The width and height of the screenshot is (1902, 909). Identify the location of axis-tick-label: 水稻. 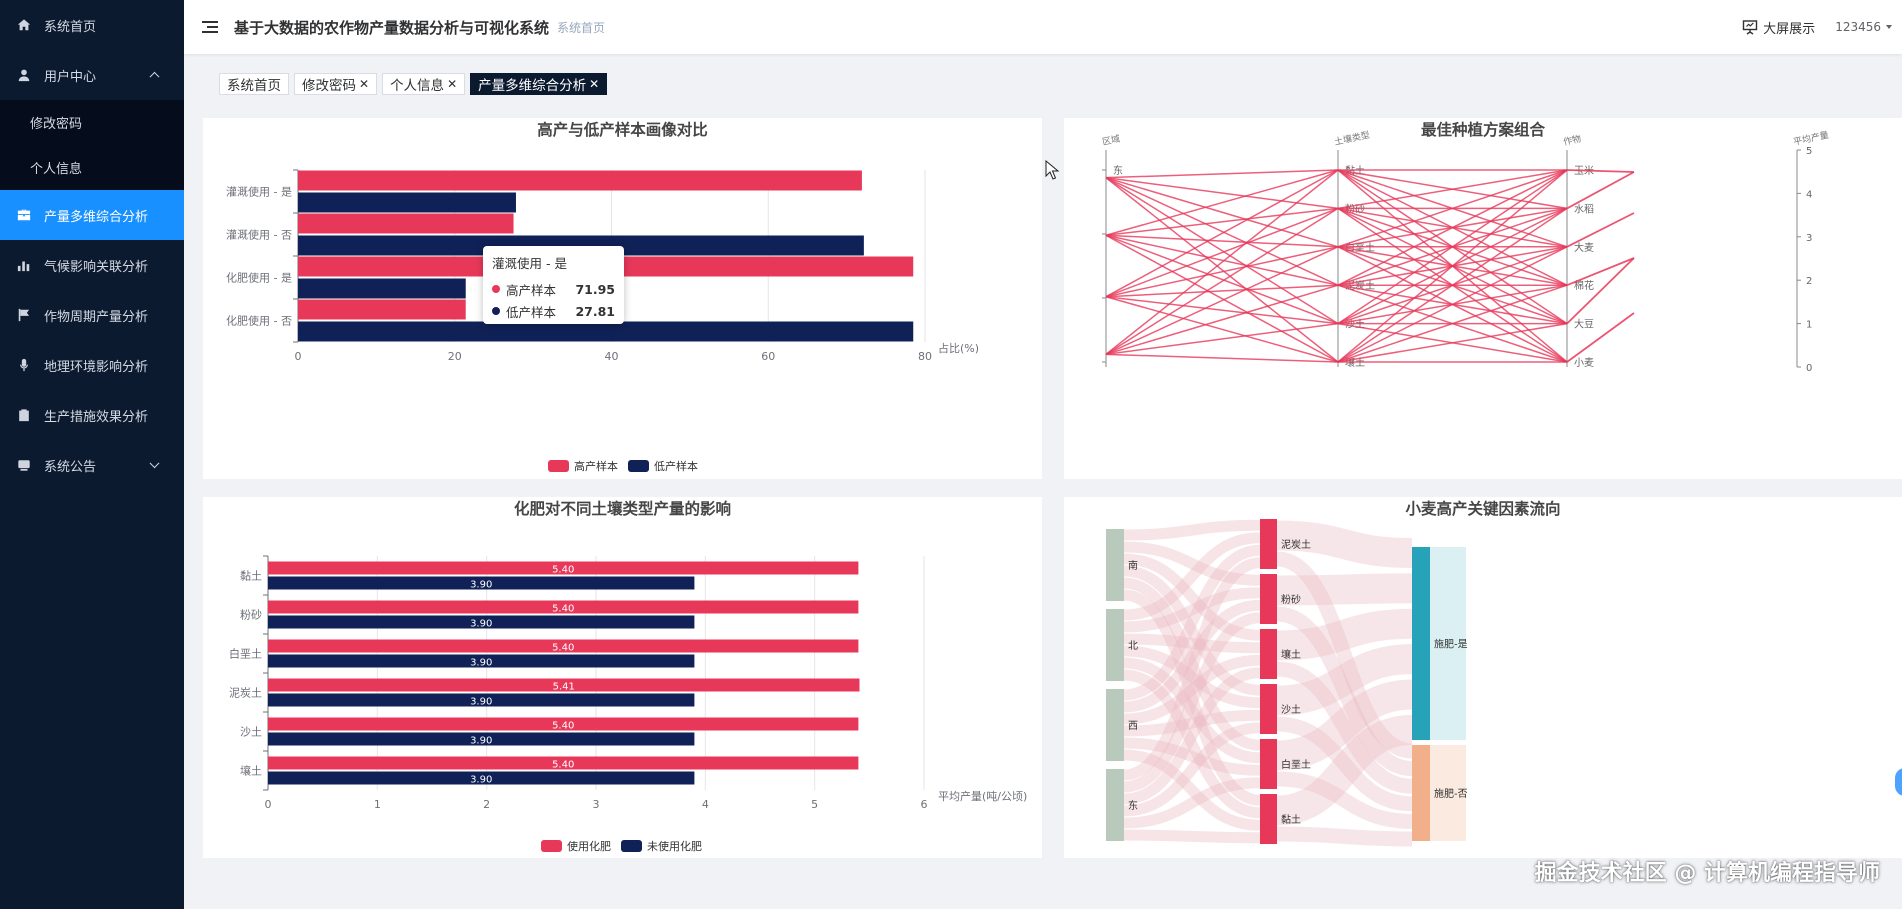
(1584, 209).